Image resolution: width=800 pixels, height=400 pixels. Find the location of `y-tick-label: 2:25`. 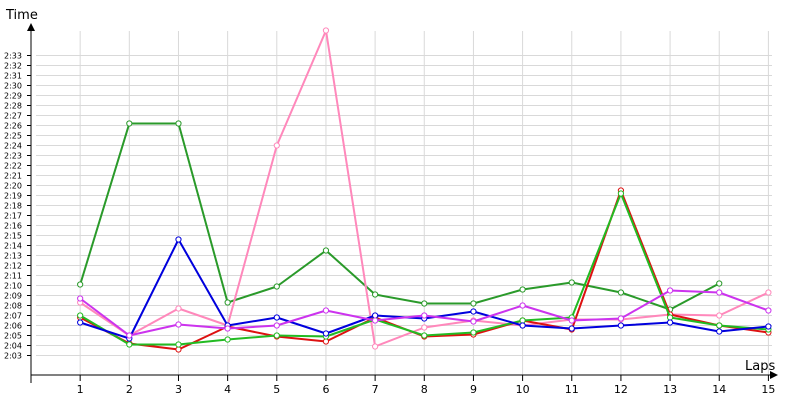

y-tick-label: 2:25 is located at coordinates (13, 136).